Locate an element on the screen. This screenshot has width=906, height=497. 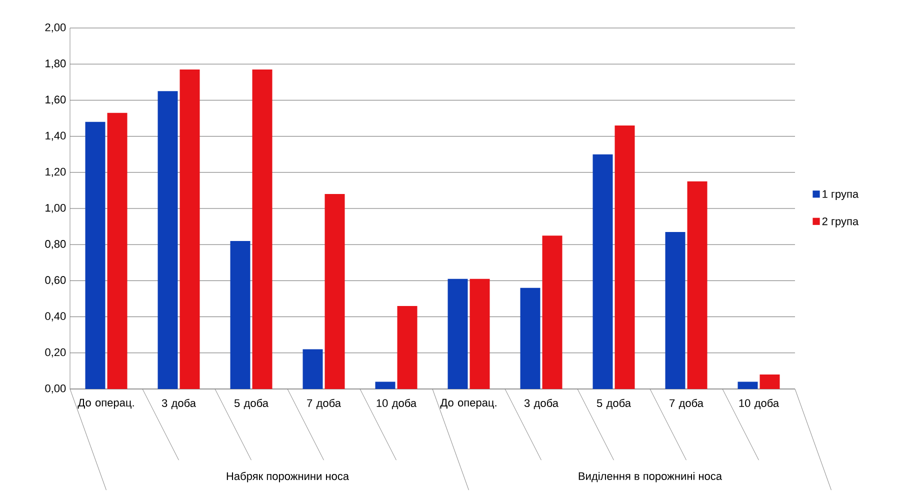
y-tick-label: 1,00 is located at coordinates (56, 209).